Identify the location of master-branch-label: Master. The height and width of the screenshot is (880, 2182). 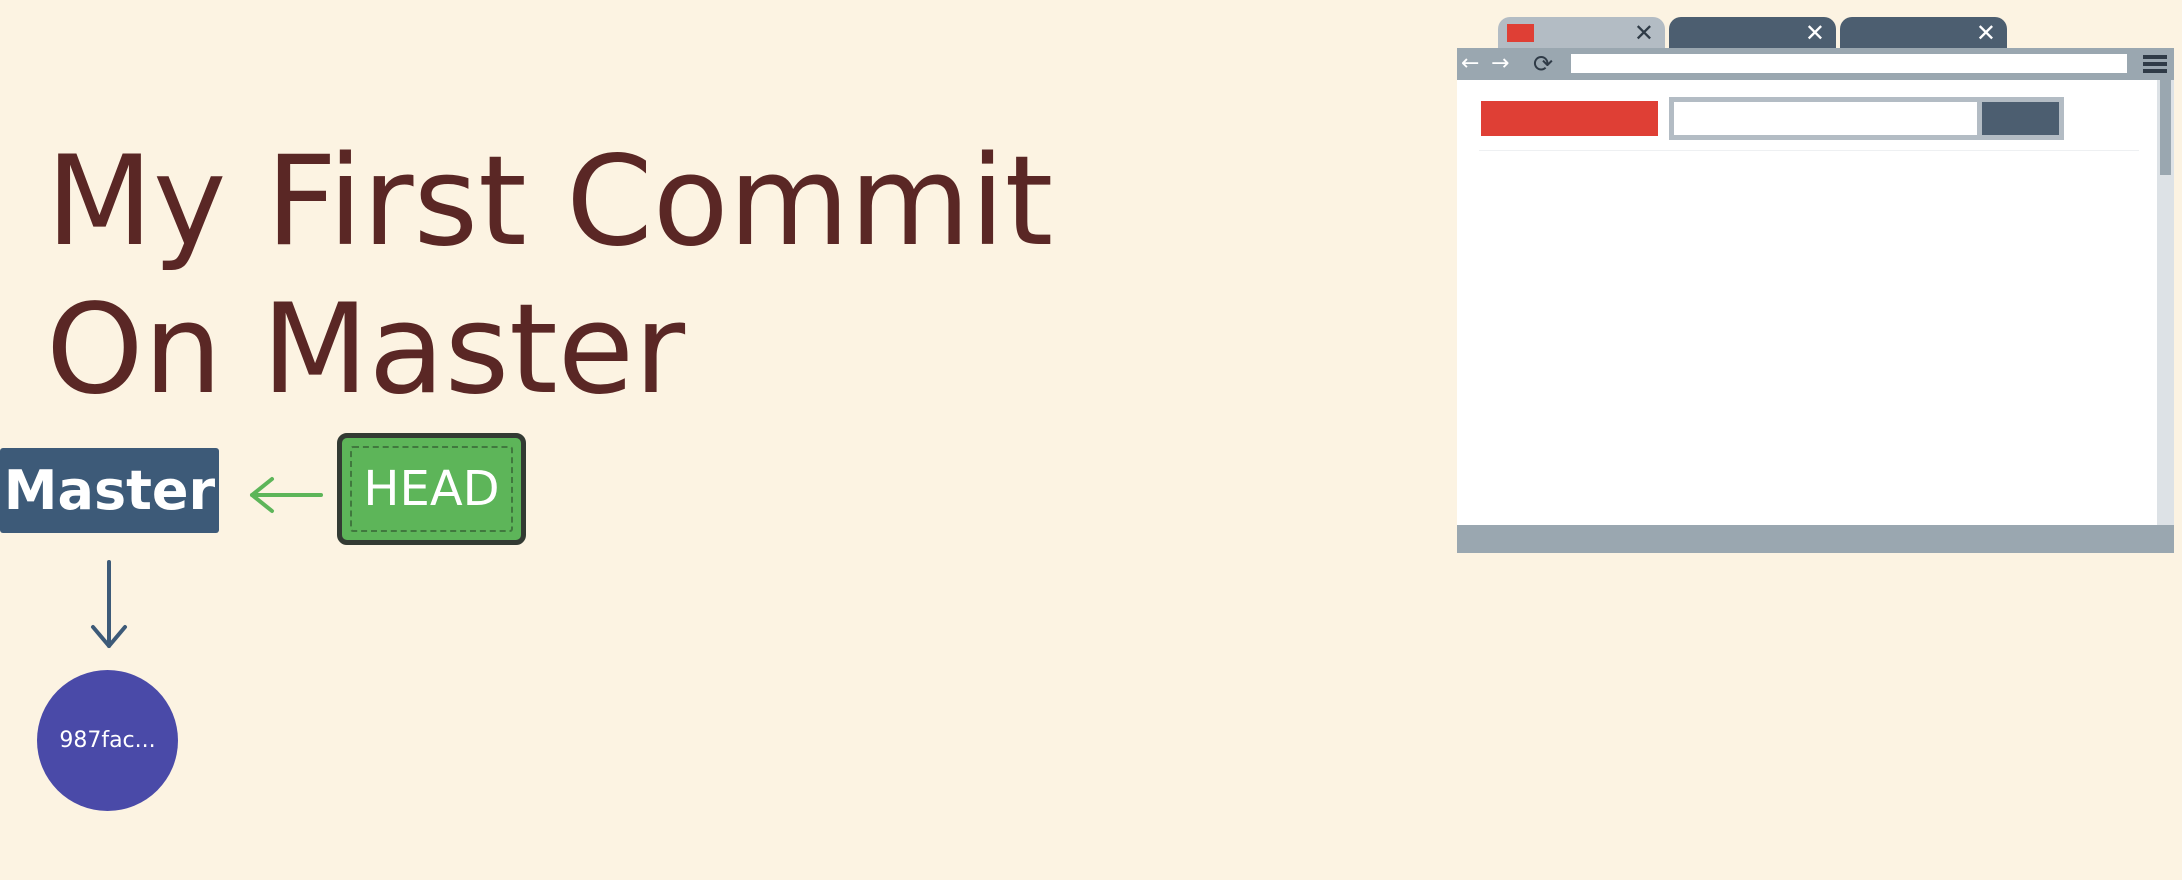
(109, 490).